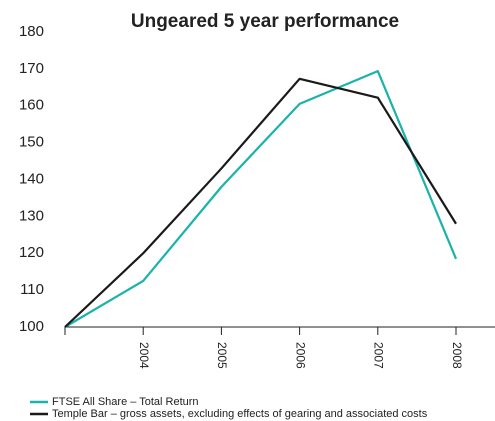  I want to click on y-tick-label: 160, so click(31, 105).